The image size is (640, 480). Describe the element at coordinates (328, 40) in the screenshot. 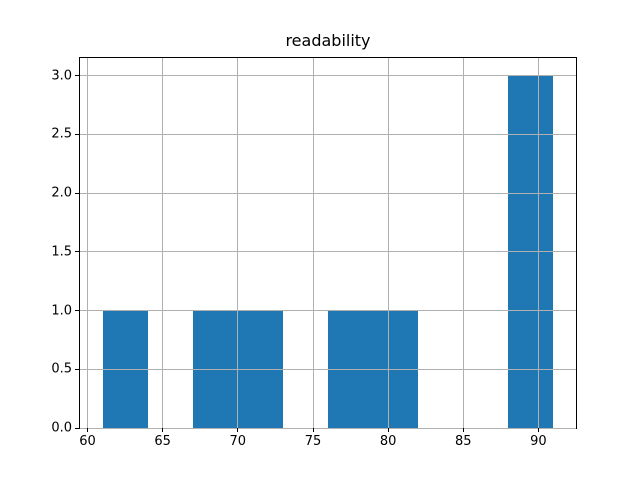

I see `chart-title: readability` at that location.